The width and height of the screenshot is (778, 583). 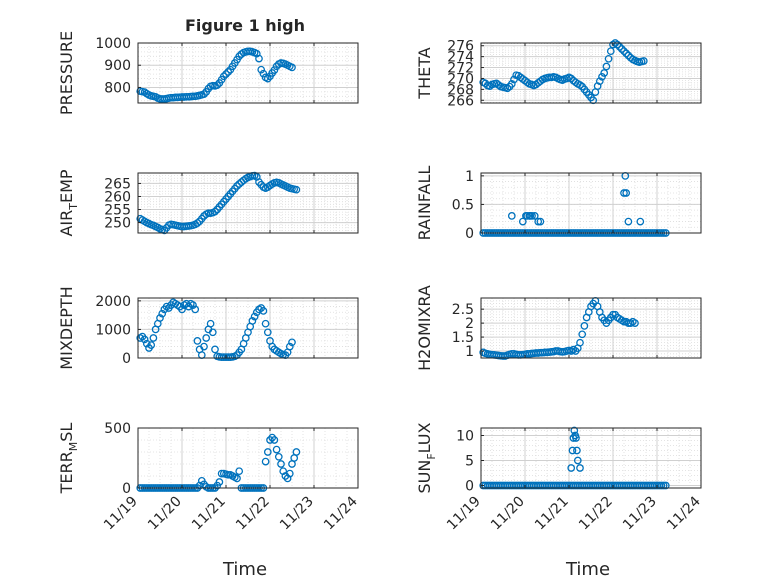 I want to click on y-tick-label: 800, so click(x=117, y=88).